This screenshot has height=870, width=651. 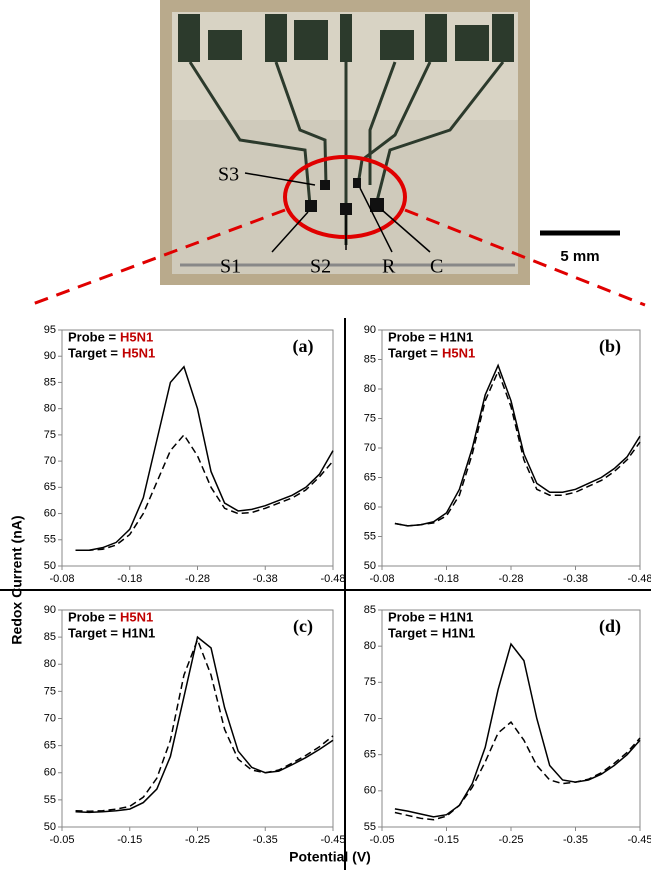 What do you see at coordinates (230, 267) in the screenshot?
I see `photo-label: S1` at bounding box center [230, 267].